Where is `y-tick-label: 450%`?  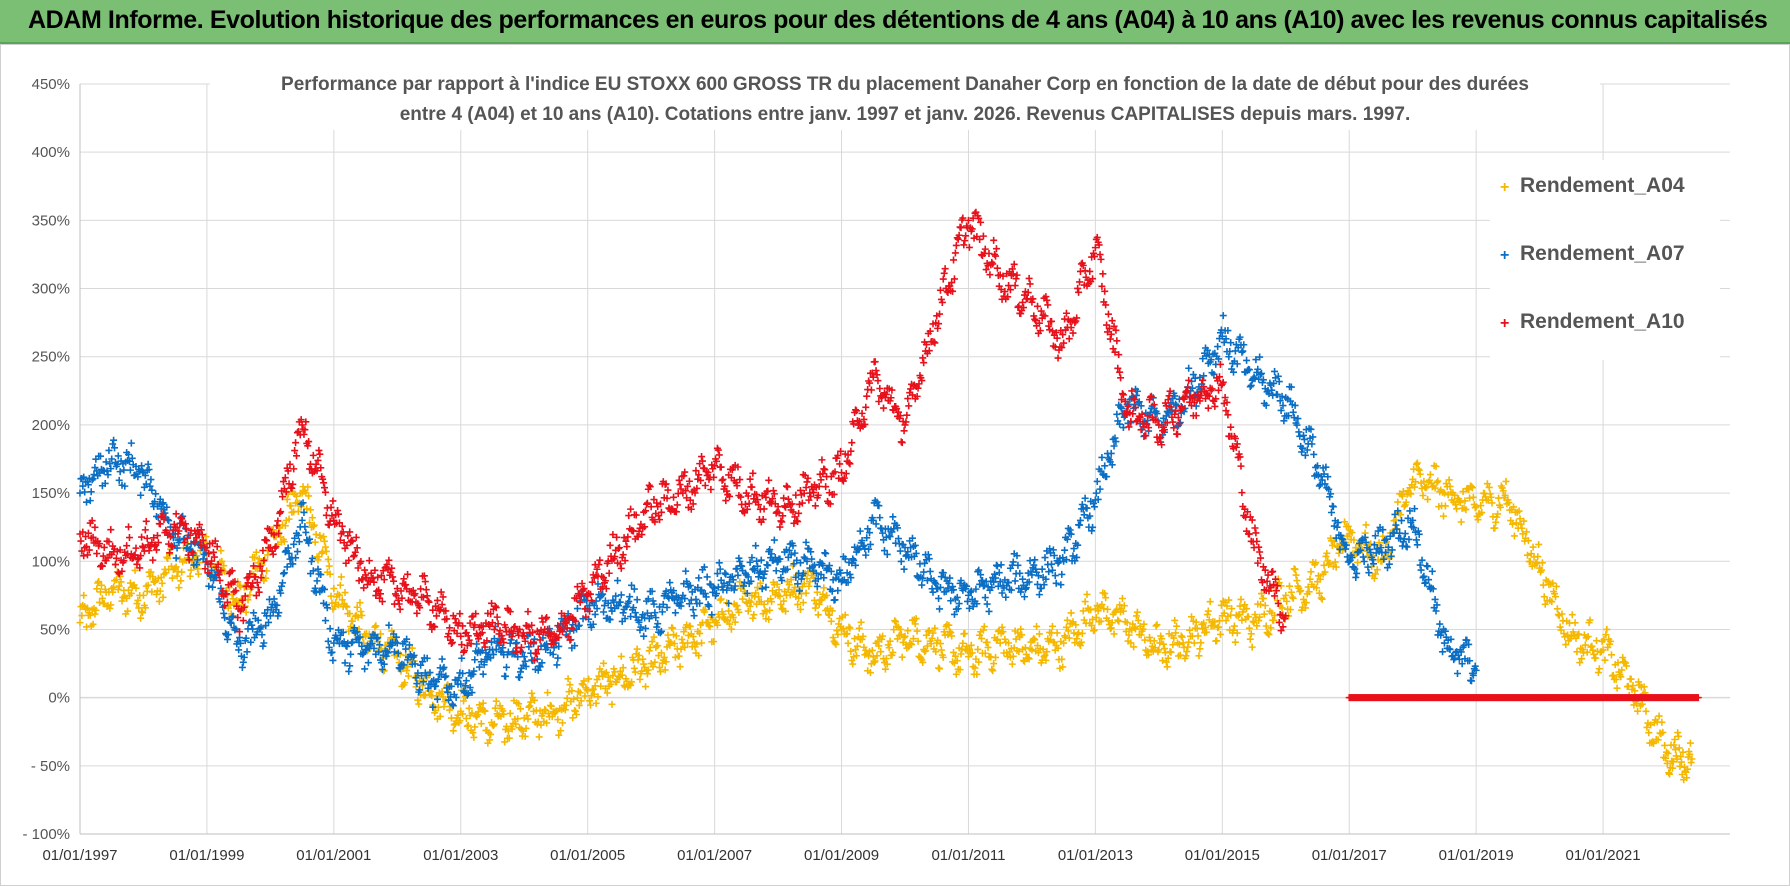
y-tick-label: 450% is located at coordinates (51, 84).